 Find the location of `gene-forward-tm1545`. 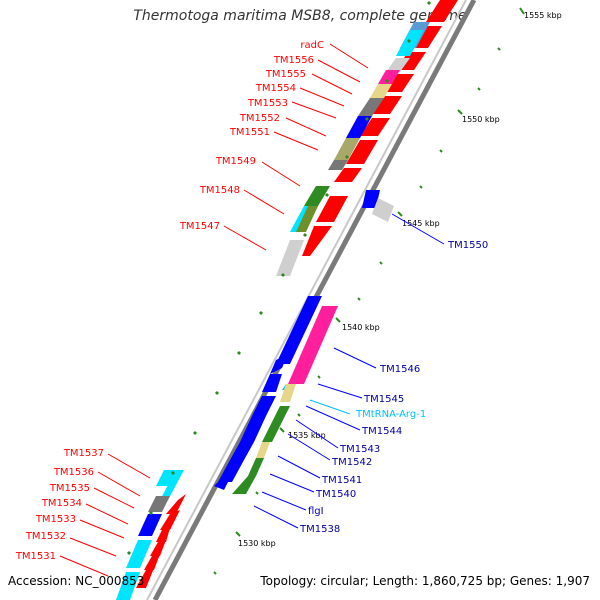

gene-forward-tm1545 is located at coordinates (288, 393).